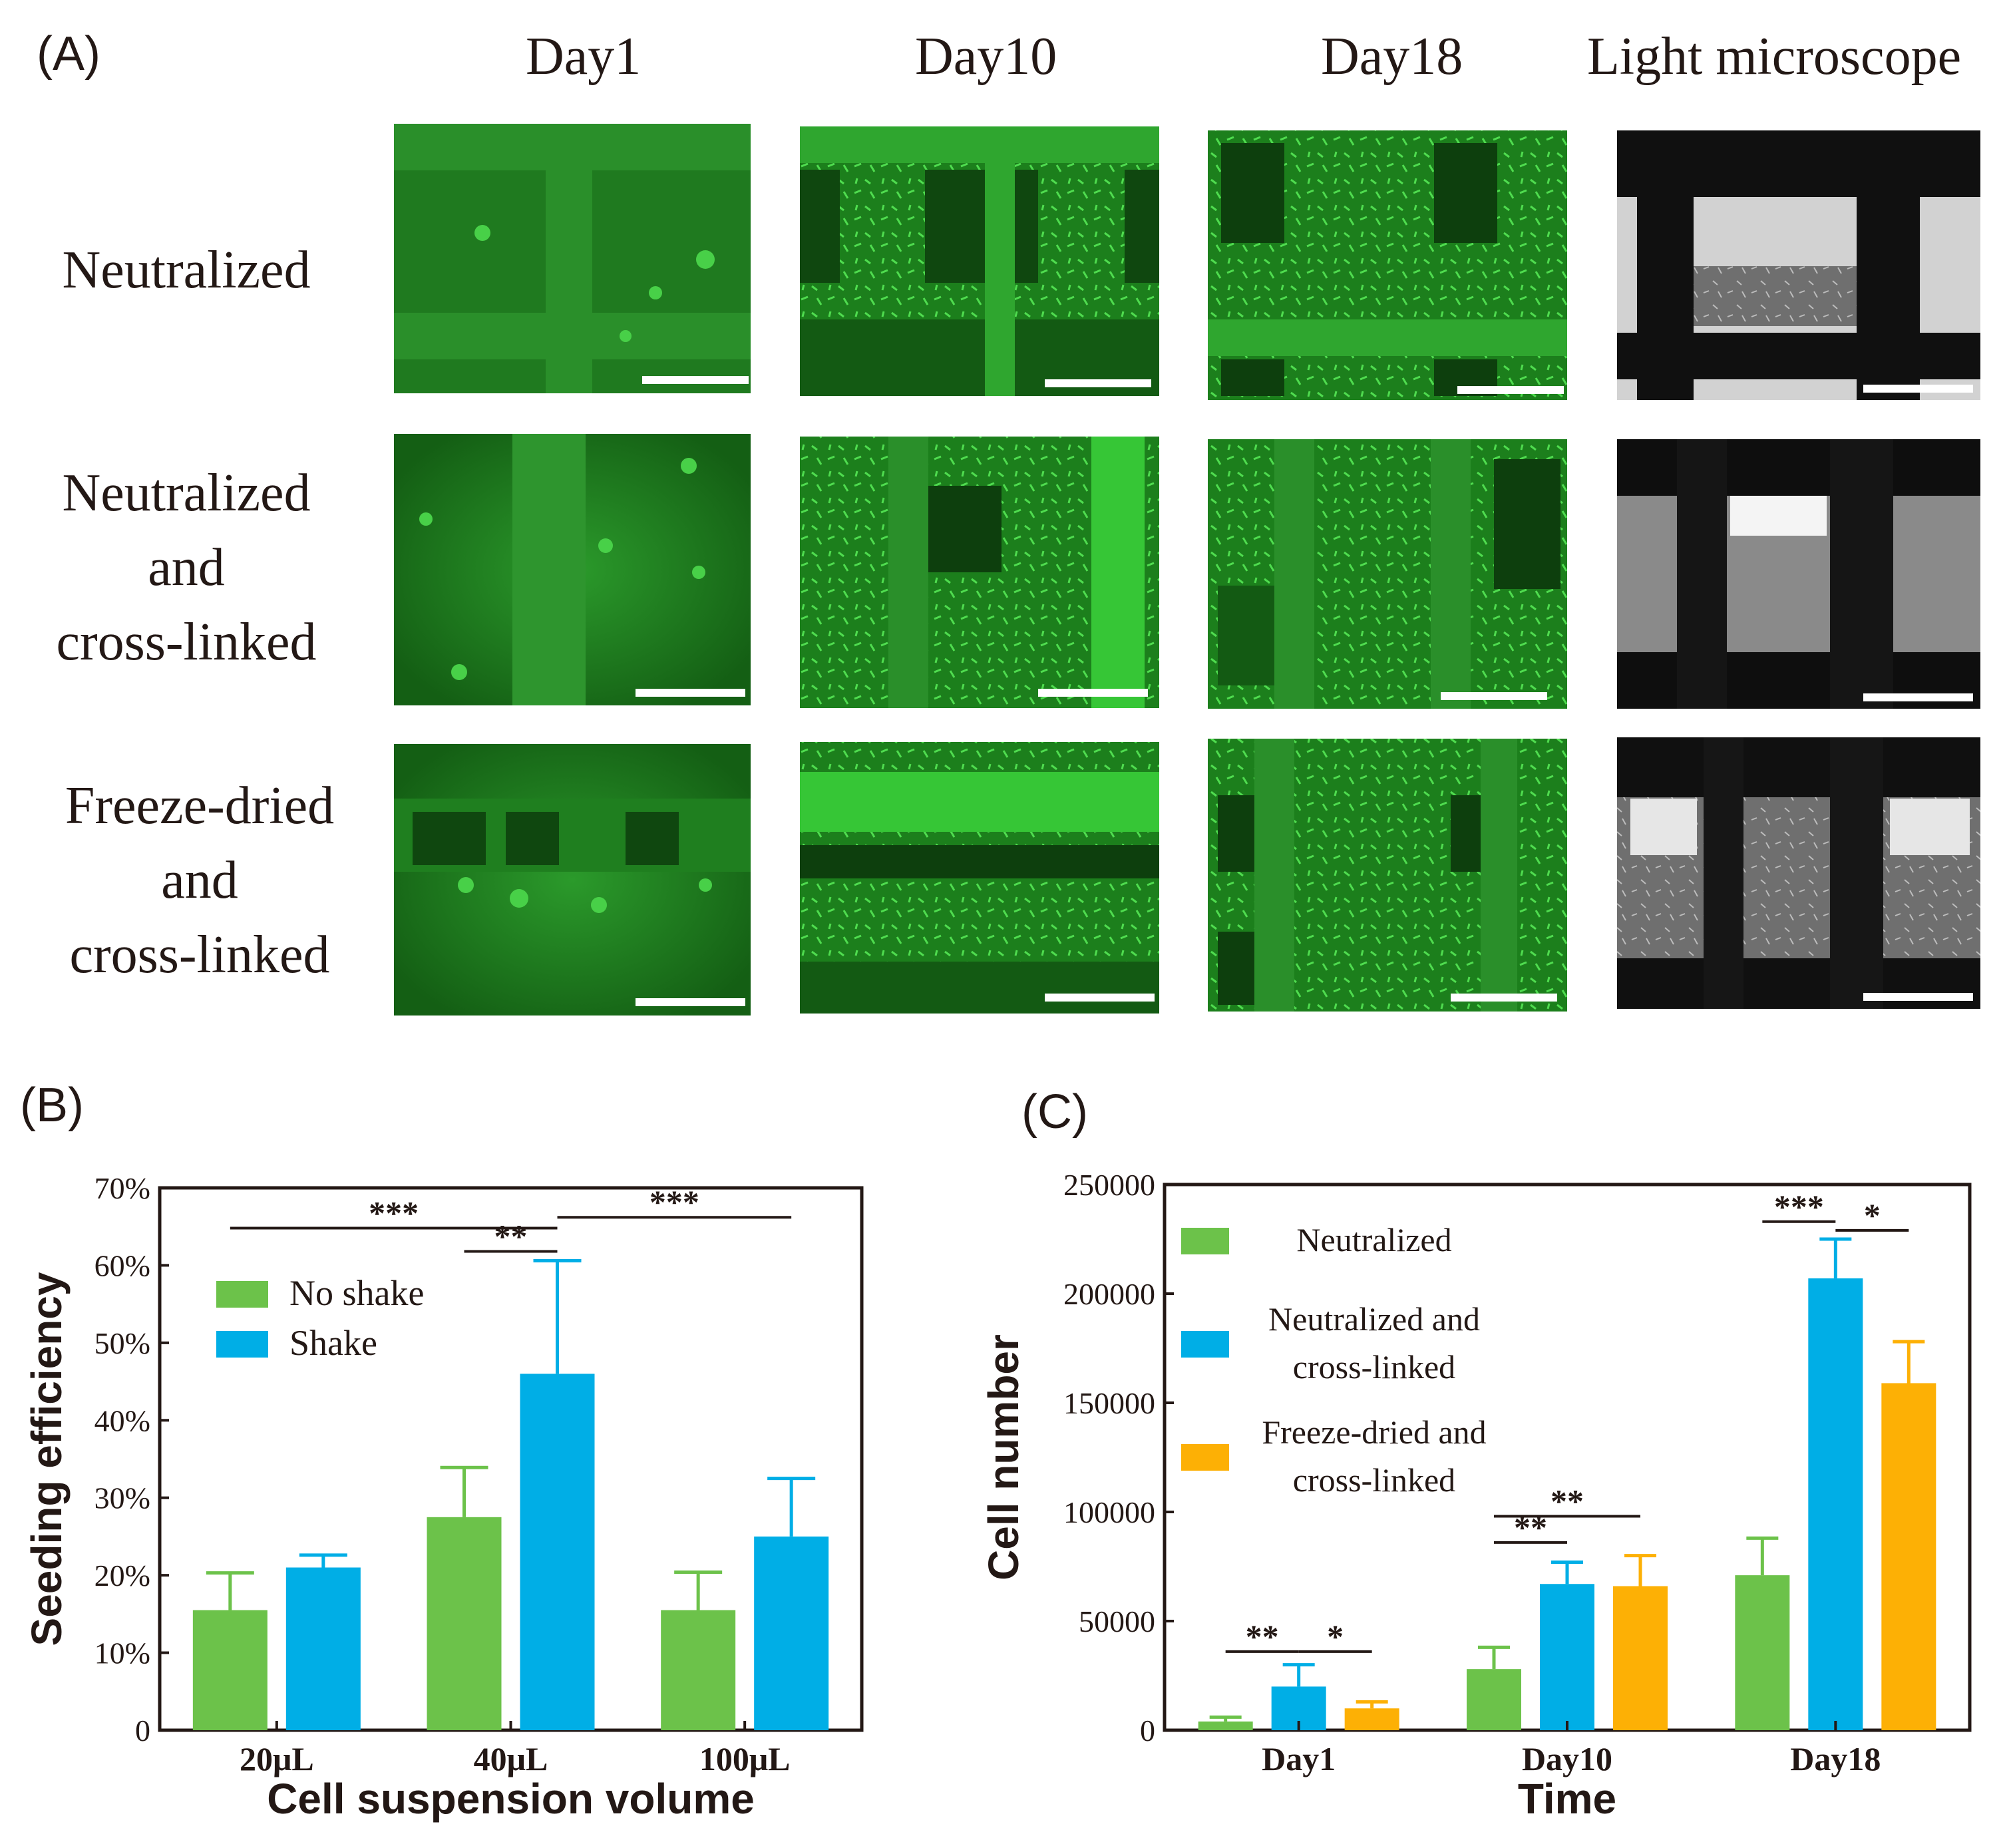 This screenshot has width=2011, height=1848. What do you see at coordinates (1299, 1758) in the screenshot?
I see `x-tick-label: Day1` at bounding box center [1299, 1758].